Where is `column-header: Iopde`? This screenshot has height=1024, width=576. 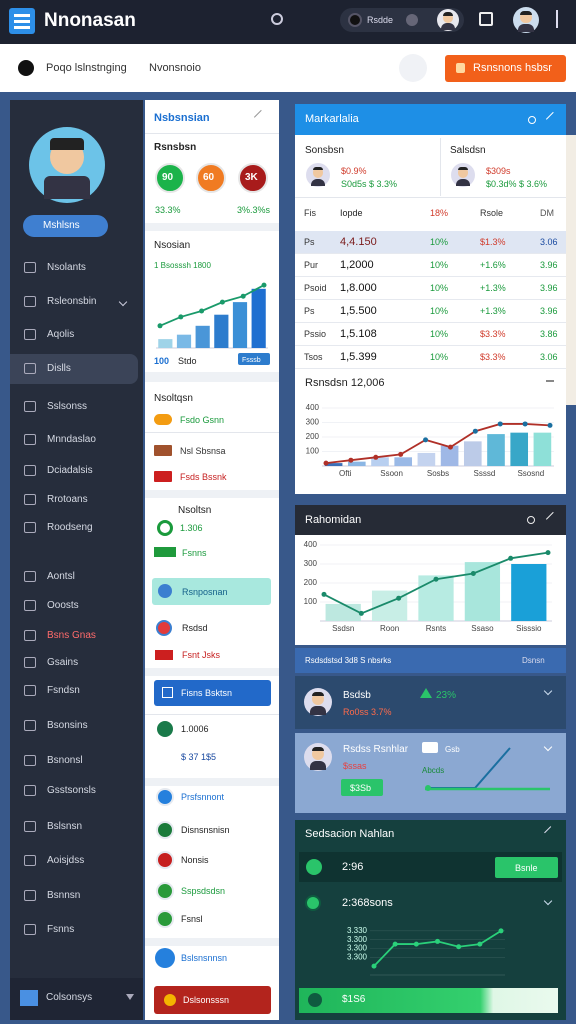 column-header: Iopde is located at coordinates (351, 213).